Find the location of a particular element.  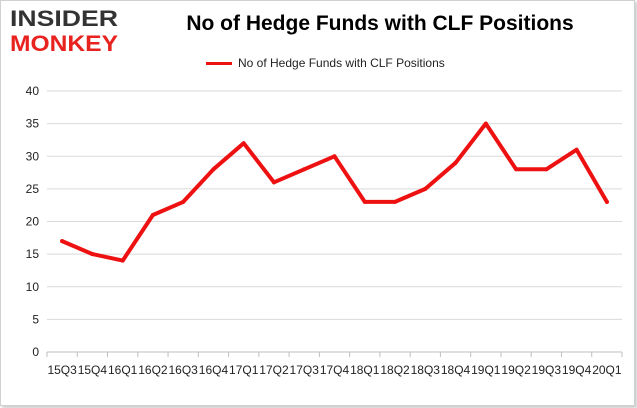

x-tick-label: 19Q3 is located at coordinates (547, 370).